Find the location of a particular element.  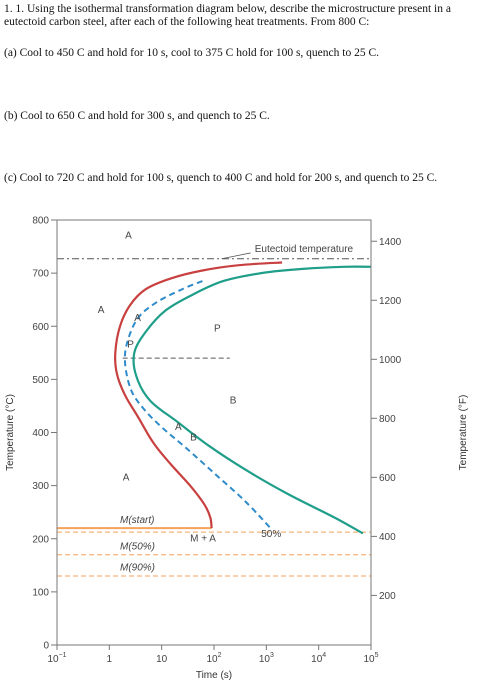

y-tick-label: 0 is located at coordinates (46, 646).